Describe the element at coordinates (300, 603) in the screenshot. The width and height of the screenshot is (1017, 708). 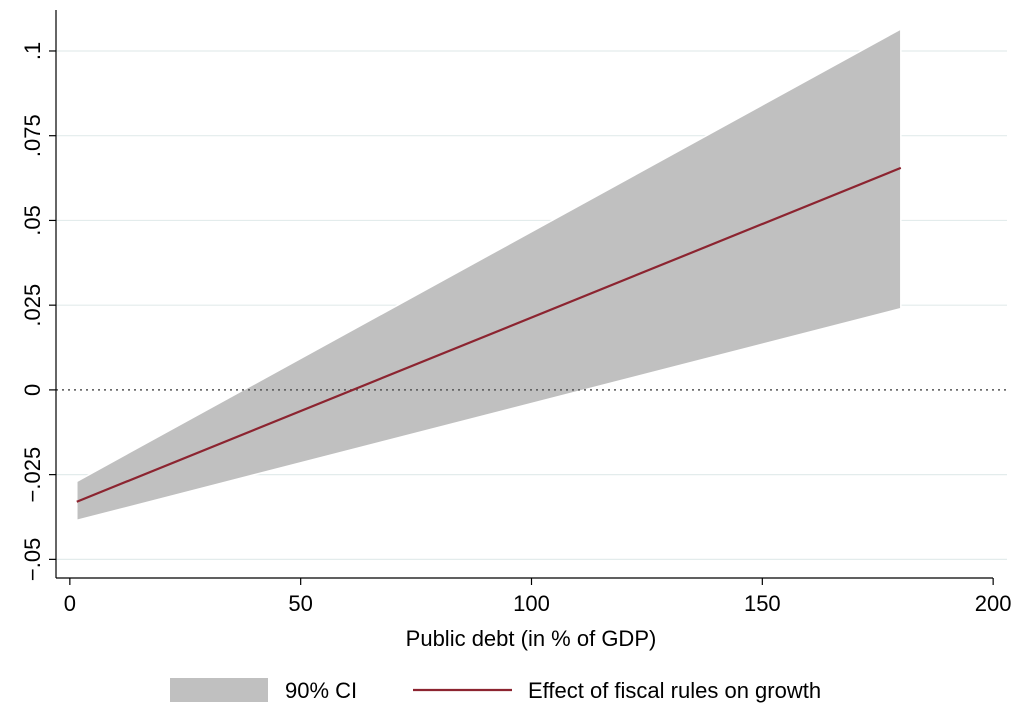
I see `x-tick-label: 50` at that location.